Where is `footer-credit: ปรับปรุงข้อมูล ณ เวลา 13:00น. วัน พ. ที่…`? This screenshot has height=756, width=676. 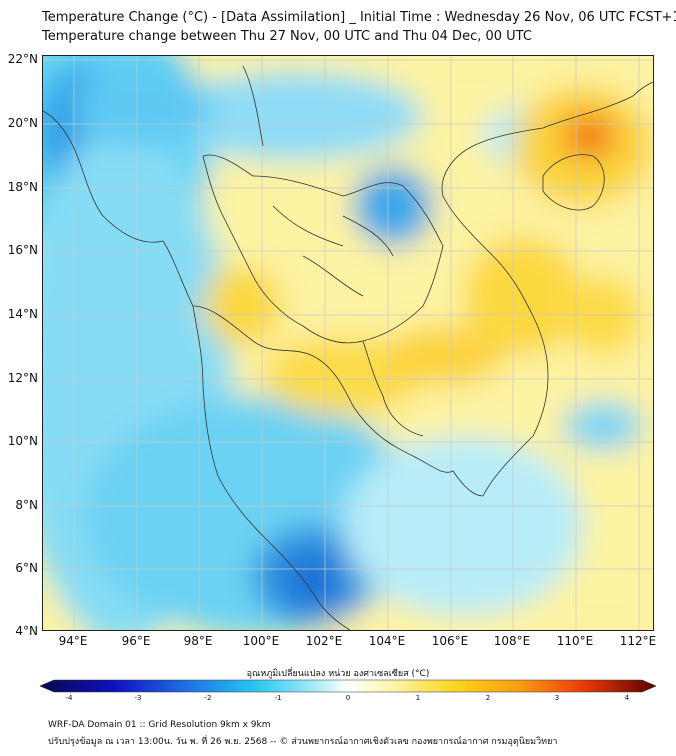
footer-credit: ปรับปรุงข้อมูล ณ เวลา 13:00น. วัน พ. ที่… is located at coordinates (303, 742).